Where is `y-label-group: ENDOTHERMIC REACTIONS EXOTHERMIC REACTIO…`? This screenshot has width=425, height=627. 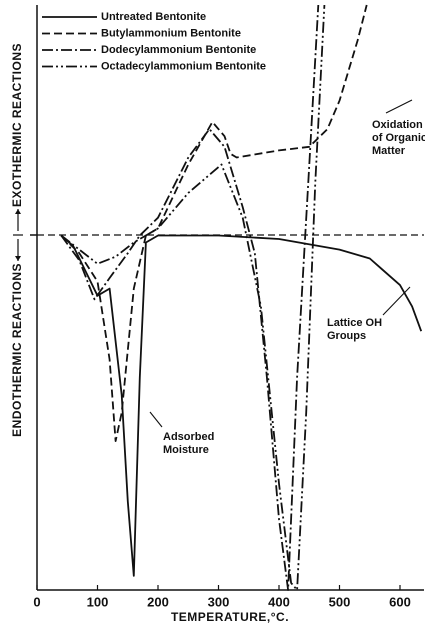 y-label-group: ENDOTHERMIC REACTIONS EXOTHERMIC REACTIO… is located at coordinates (17, 240).